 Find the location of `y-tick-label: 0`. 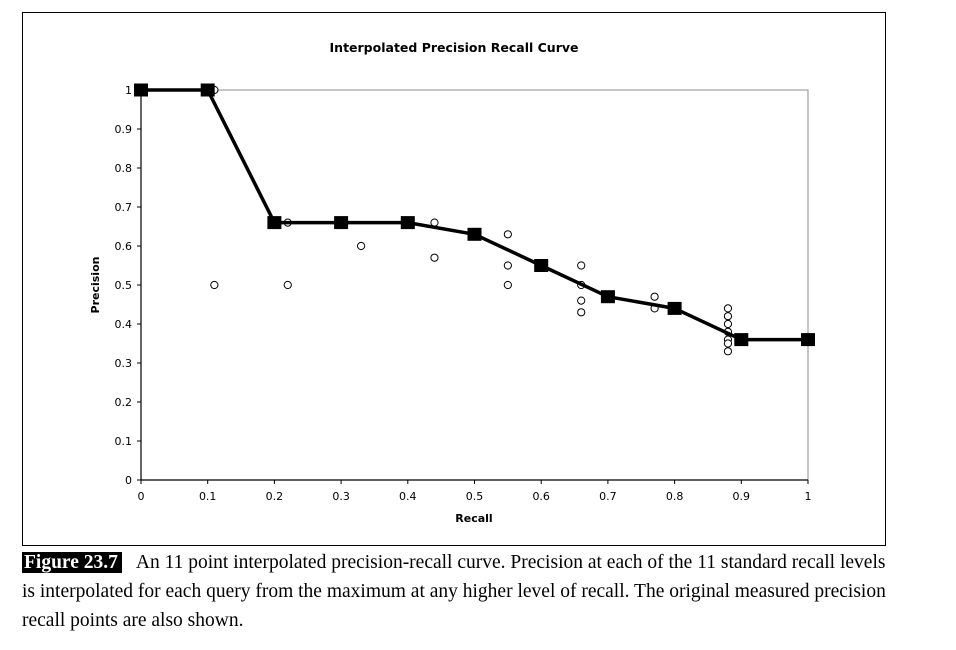

y-tick-label: 0 is located at coordinates (128, 480).